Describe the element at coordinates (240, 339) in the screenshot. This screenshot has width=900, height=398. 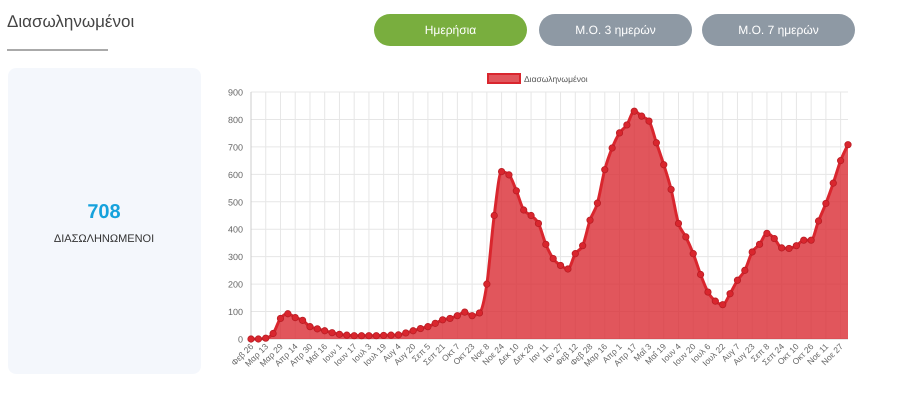
I see `y-tick-label: 0` at that location.